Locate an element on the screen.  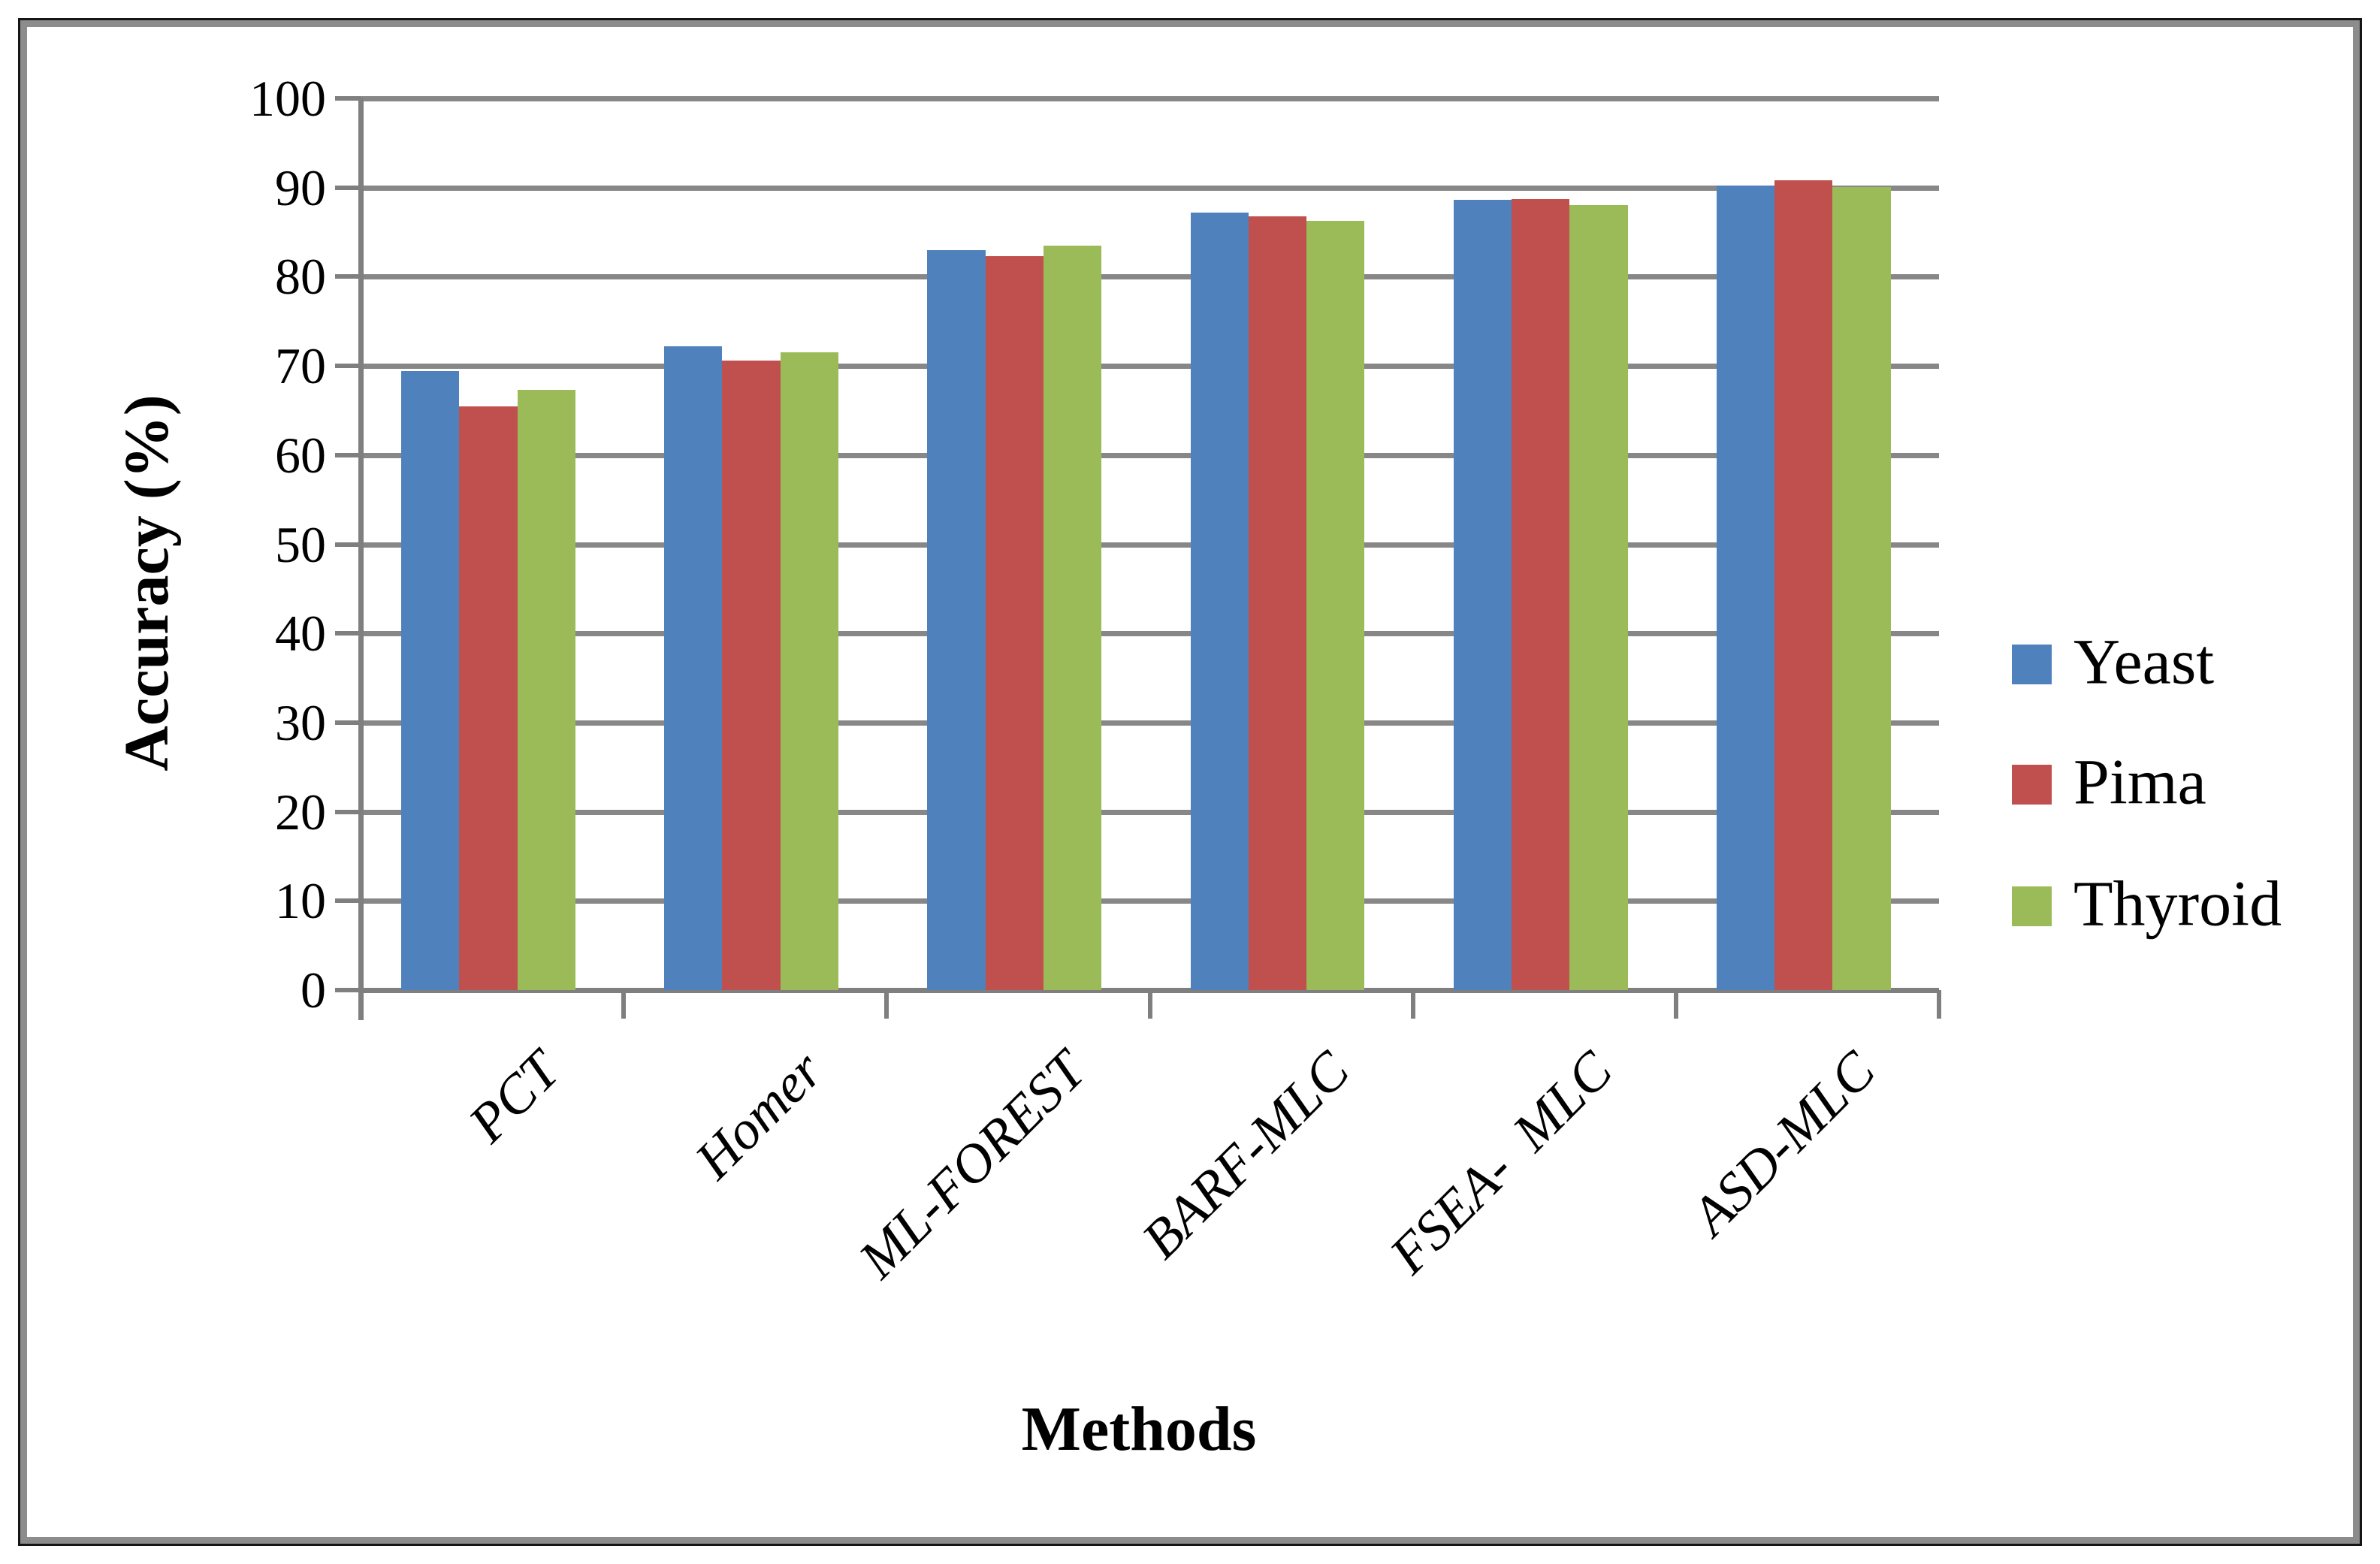
legend-swatch-thyroid is located at coordinates (2032, 906).